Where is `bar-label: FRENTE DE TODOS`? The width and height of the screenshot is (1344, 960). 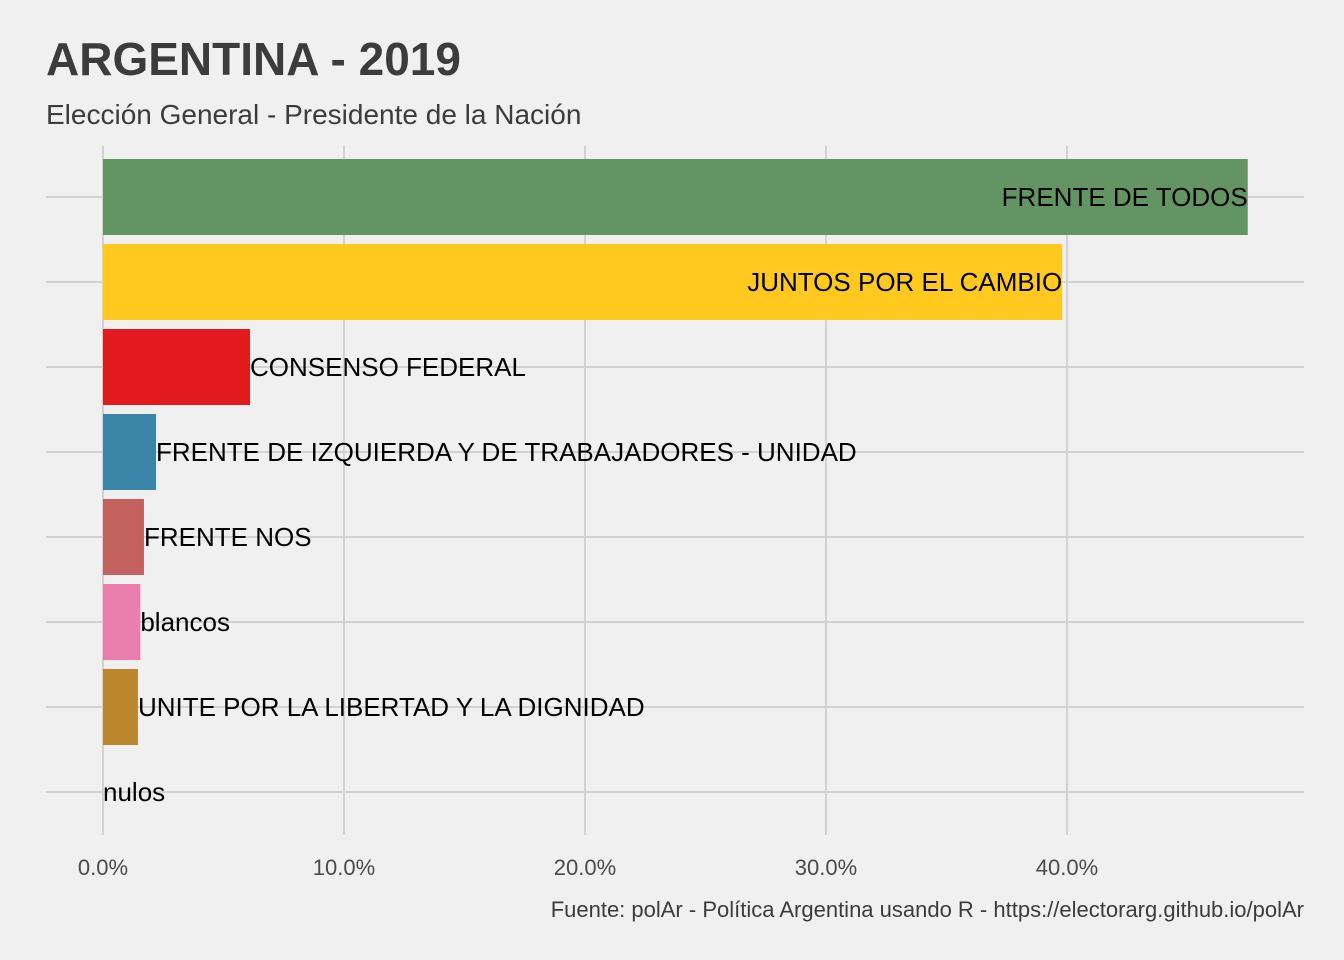
bar-label: FRENTE DE TODOS is located at coordinates (1125, 197).